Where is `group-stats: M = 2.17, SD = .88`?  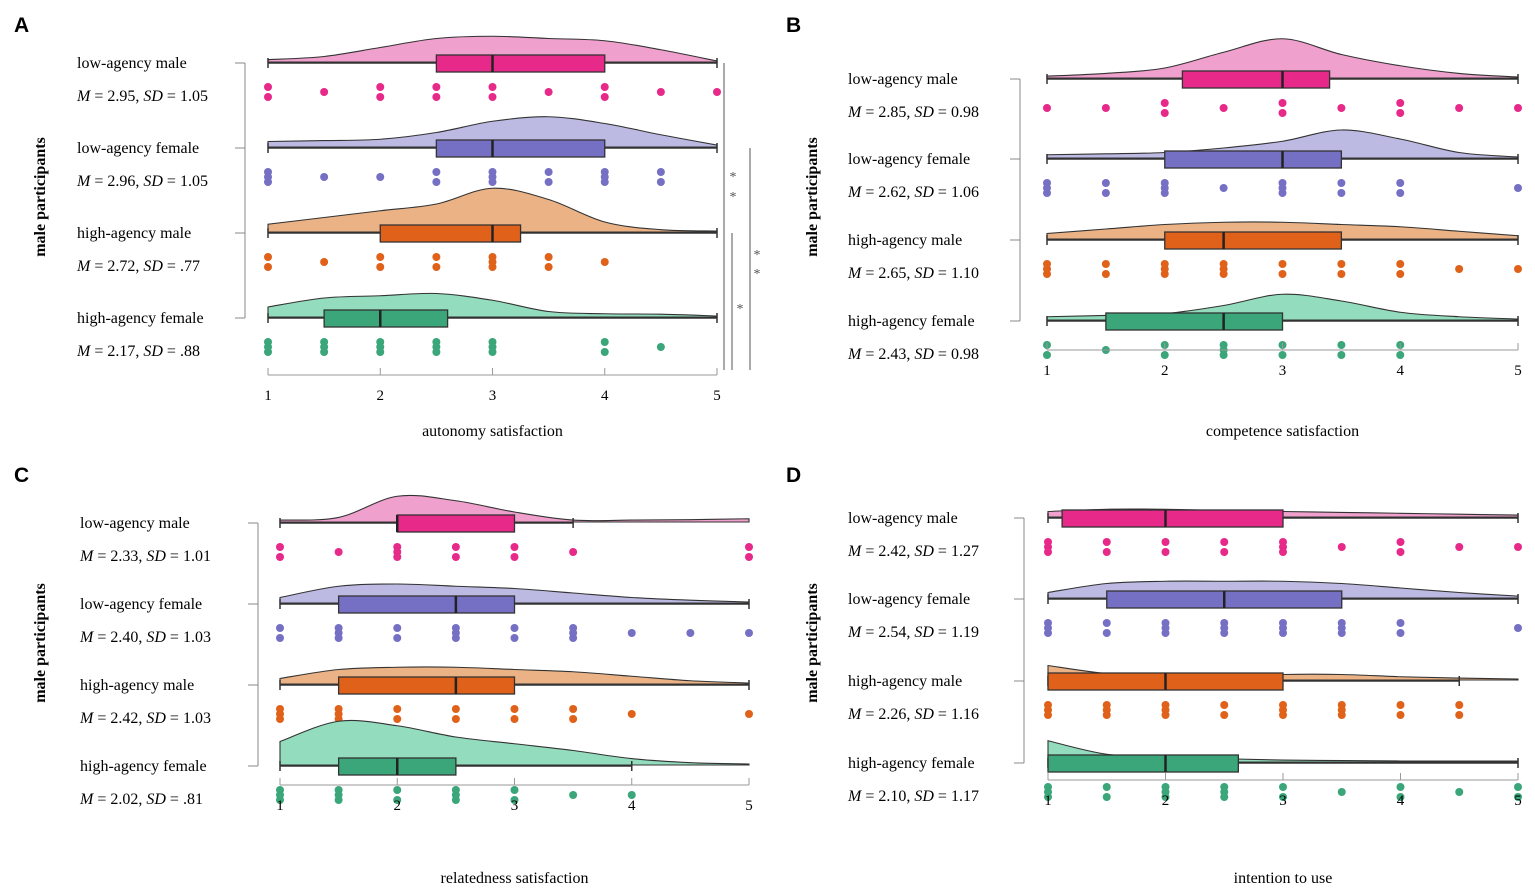 group-stats: M = 2.17, SD = .88 is located at coordinates (138, 351).